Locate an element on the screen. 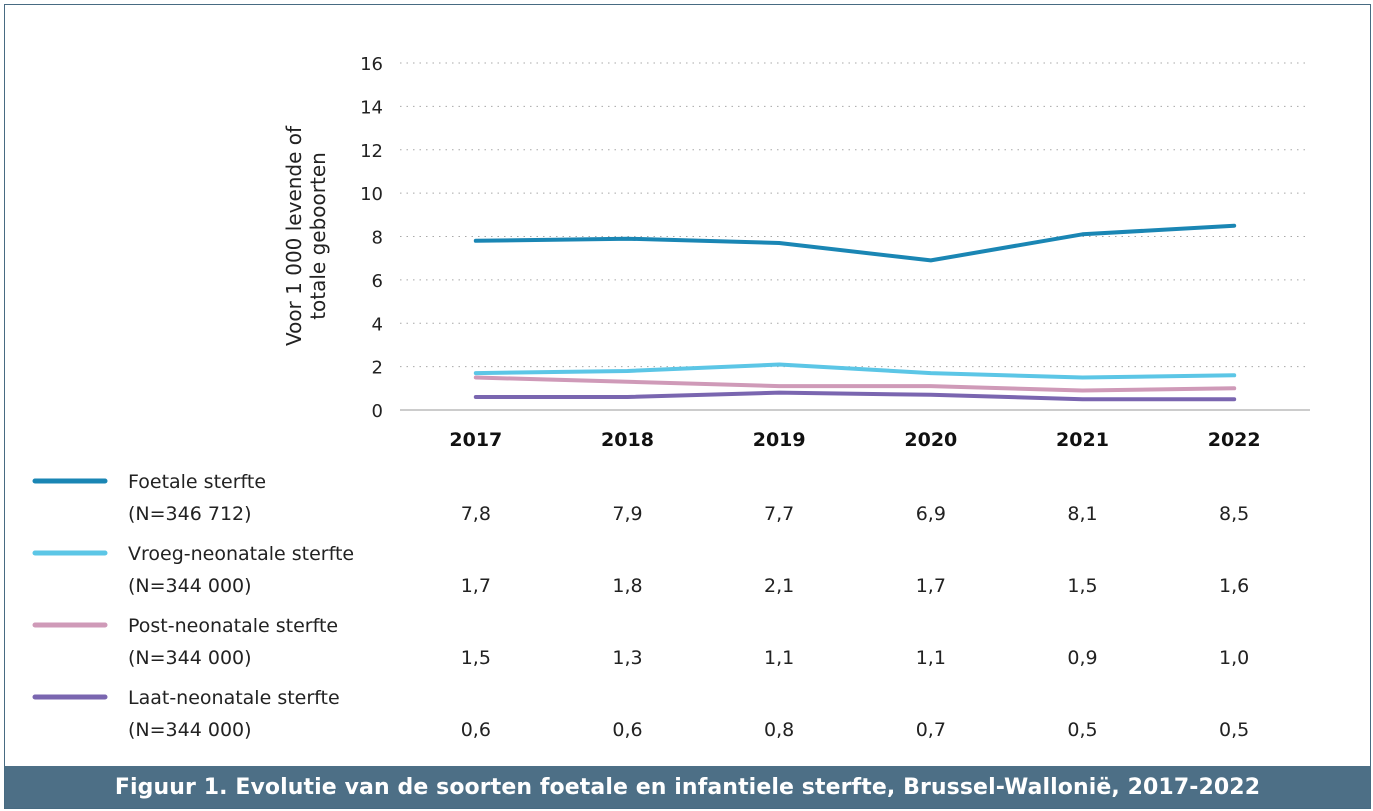  legend-series-name: Post-neonatale sterfte is located at coordinates (233, 626).